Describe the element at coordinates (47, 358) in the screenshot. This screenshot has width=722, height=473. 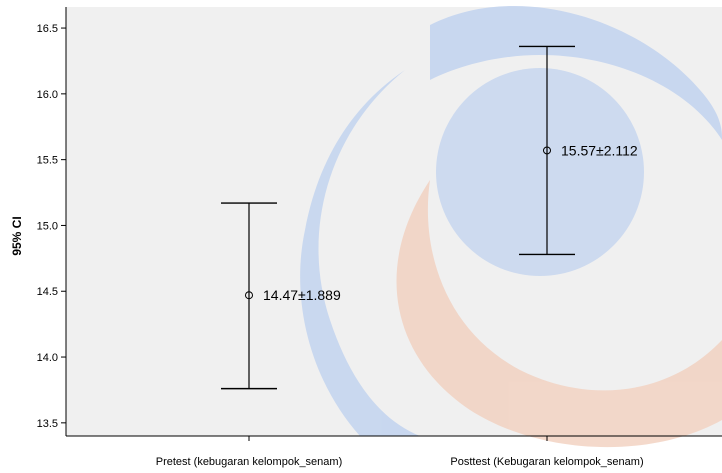
I see `y-tick-label: 14.0` at that location.